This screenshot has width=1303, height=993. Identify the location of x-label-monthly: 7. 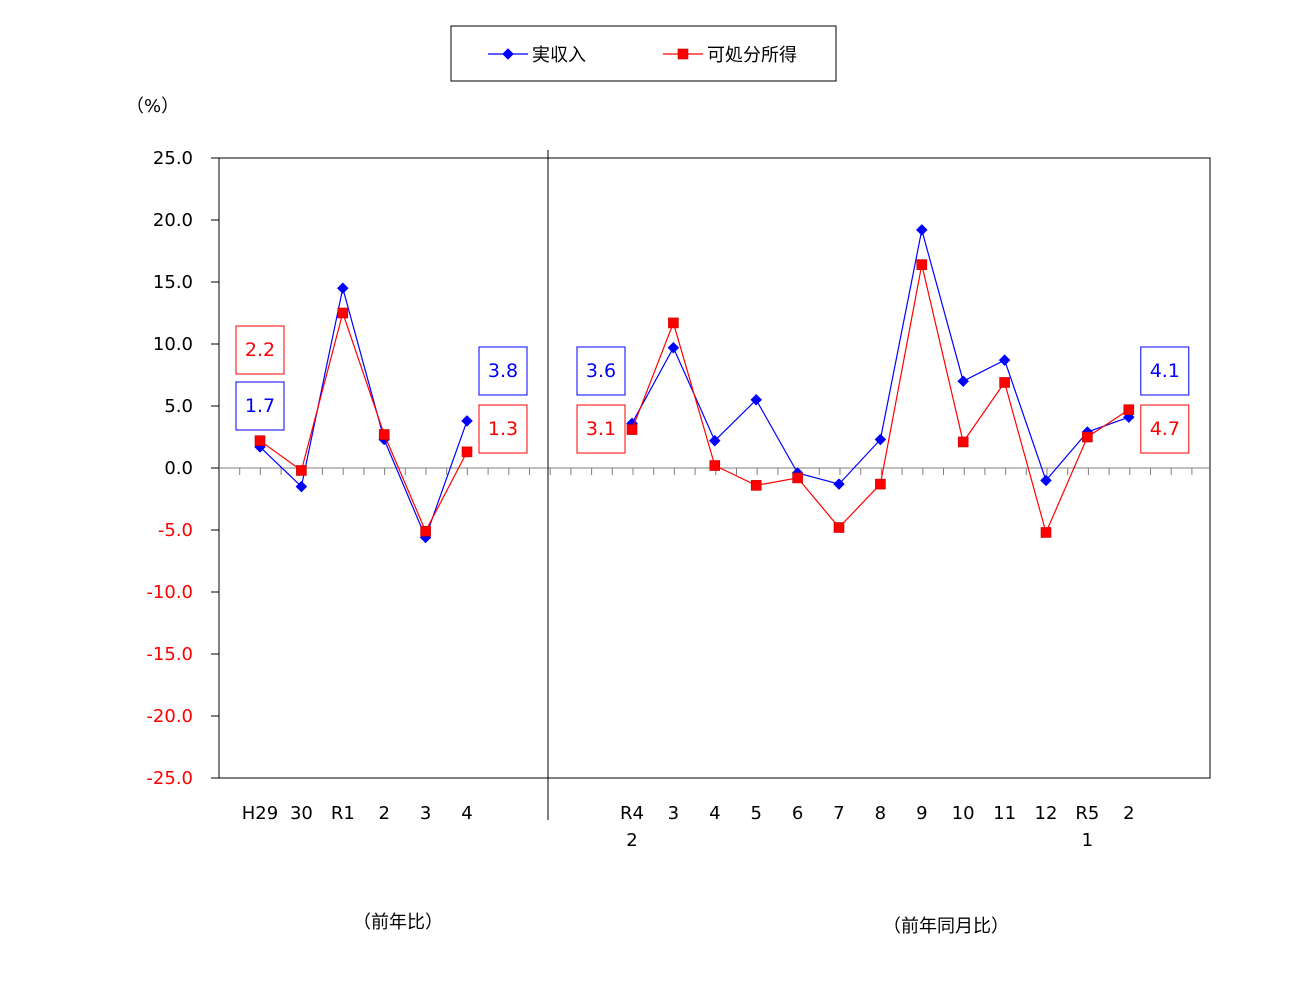
(838, 813).